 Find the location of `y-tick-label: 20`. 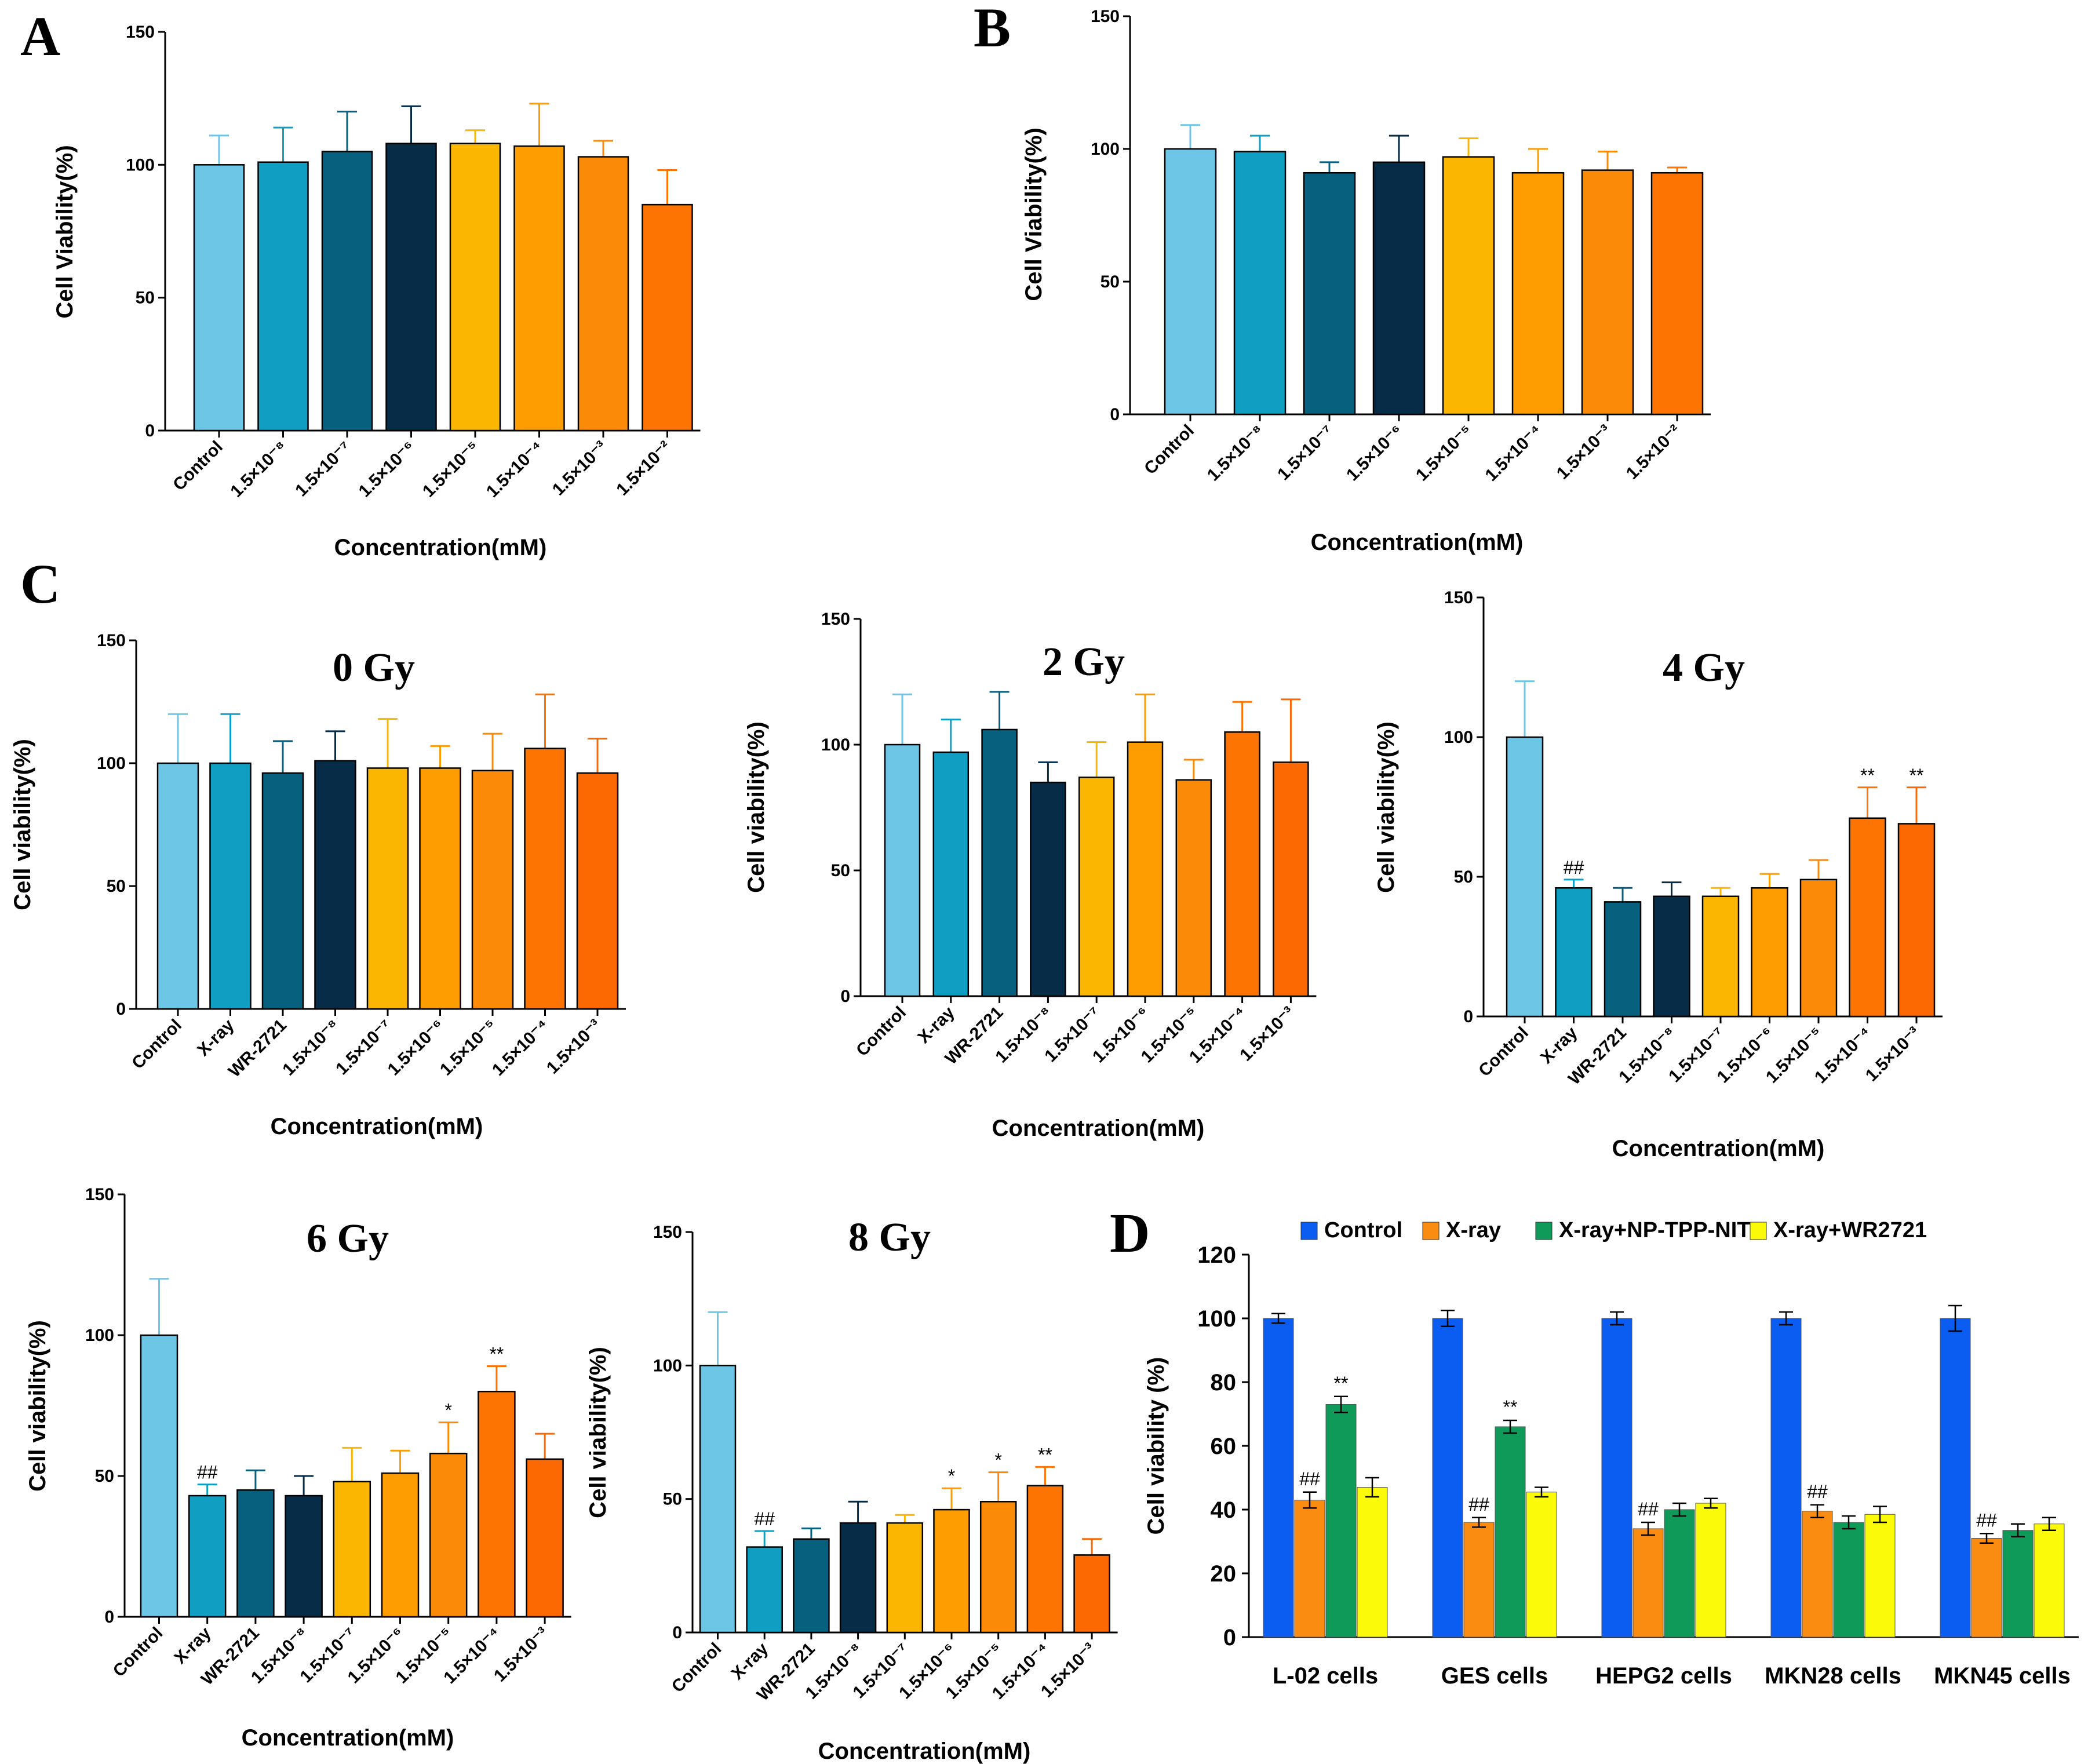

y-tick-label: 20 is located at coordinates (1224, 1574).